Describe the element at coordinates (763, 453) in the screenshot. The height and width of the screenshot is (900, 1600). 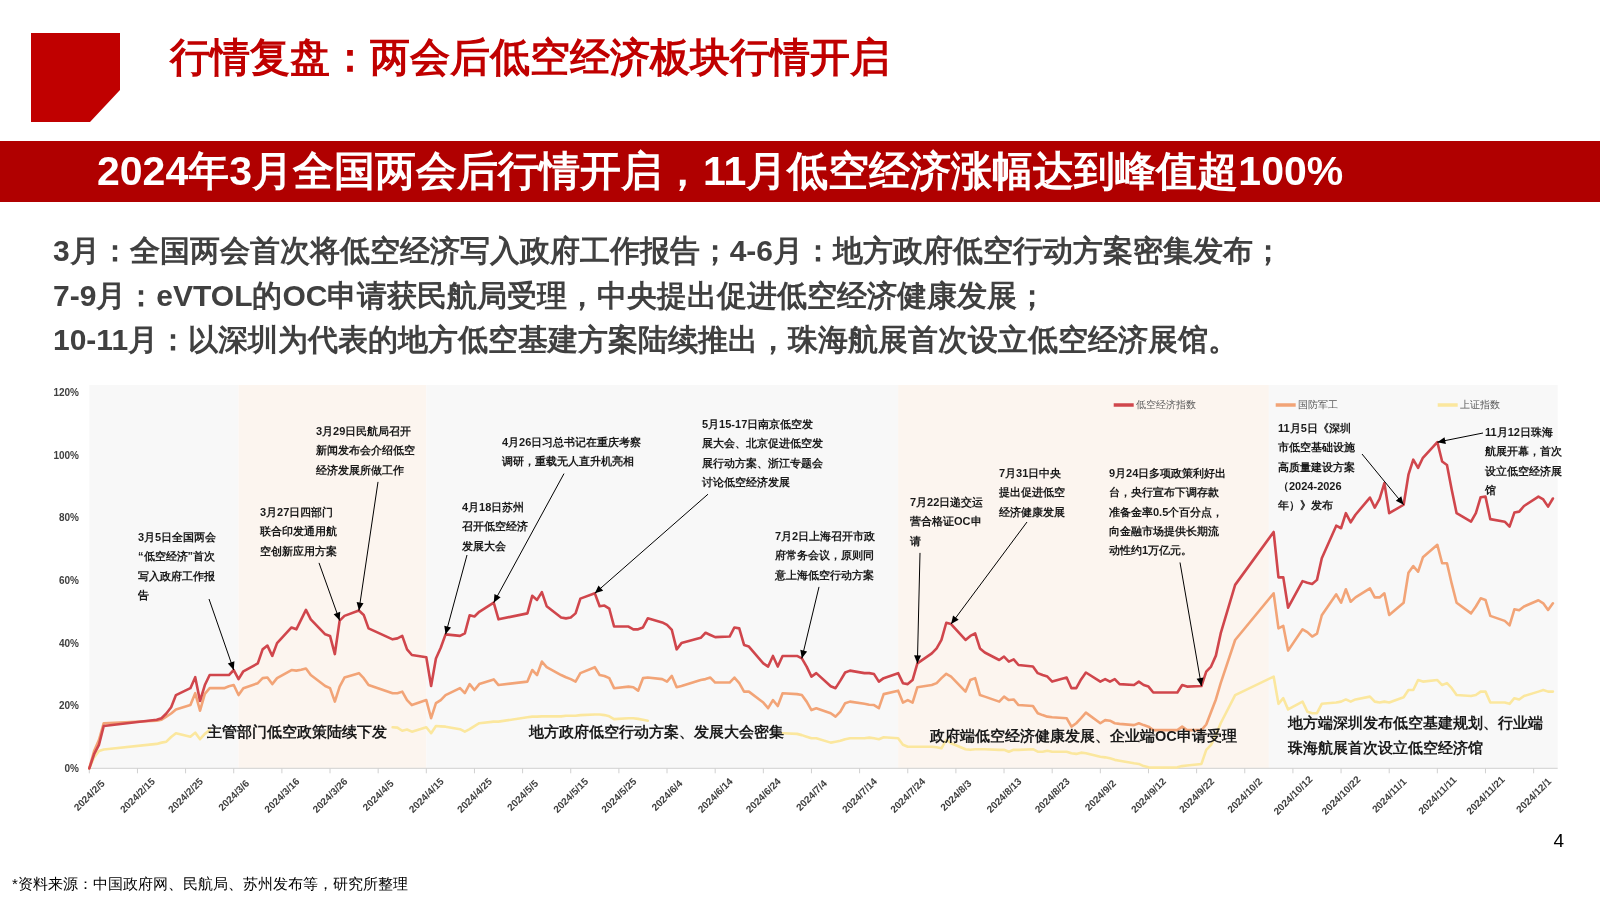
I see `annotation: 5月15-17日南京低空发展大会、北京促进低空发展行动方案、浙江专题会讨论低空经济发展` at that location.